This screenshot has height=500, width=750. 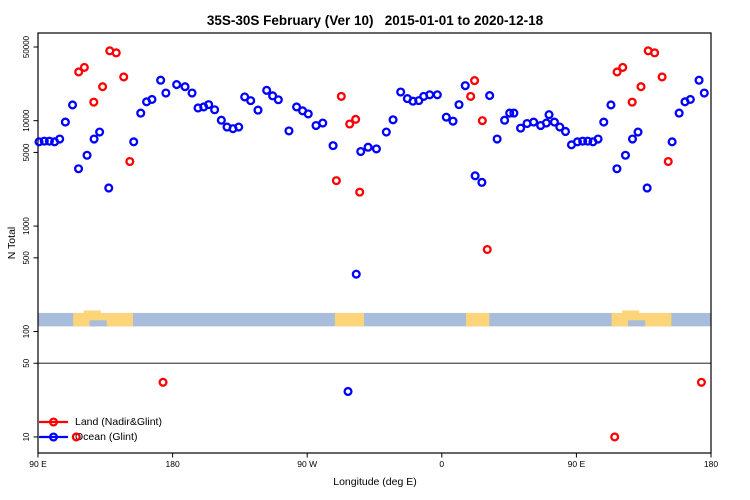 What do you see at coordinates (26, 331) in the screenshot?
I see `y-tick-label: 100` at bounding box center [26, 331].